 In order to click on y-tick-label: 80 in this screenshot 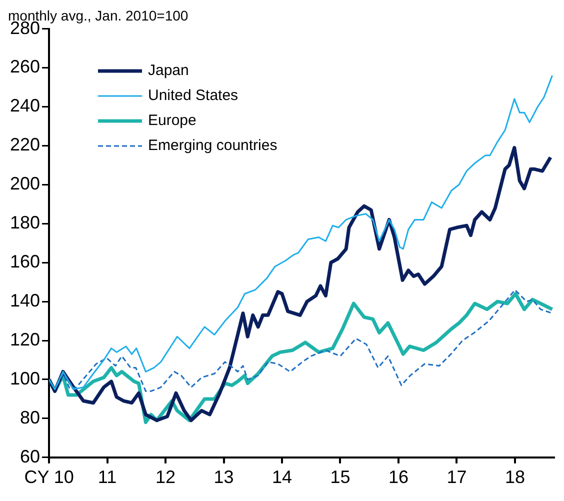, I will do `click(30, 417)`.